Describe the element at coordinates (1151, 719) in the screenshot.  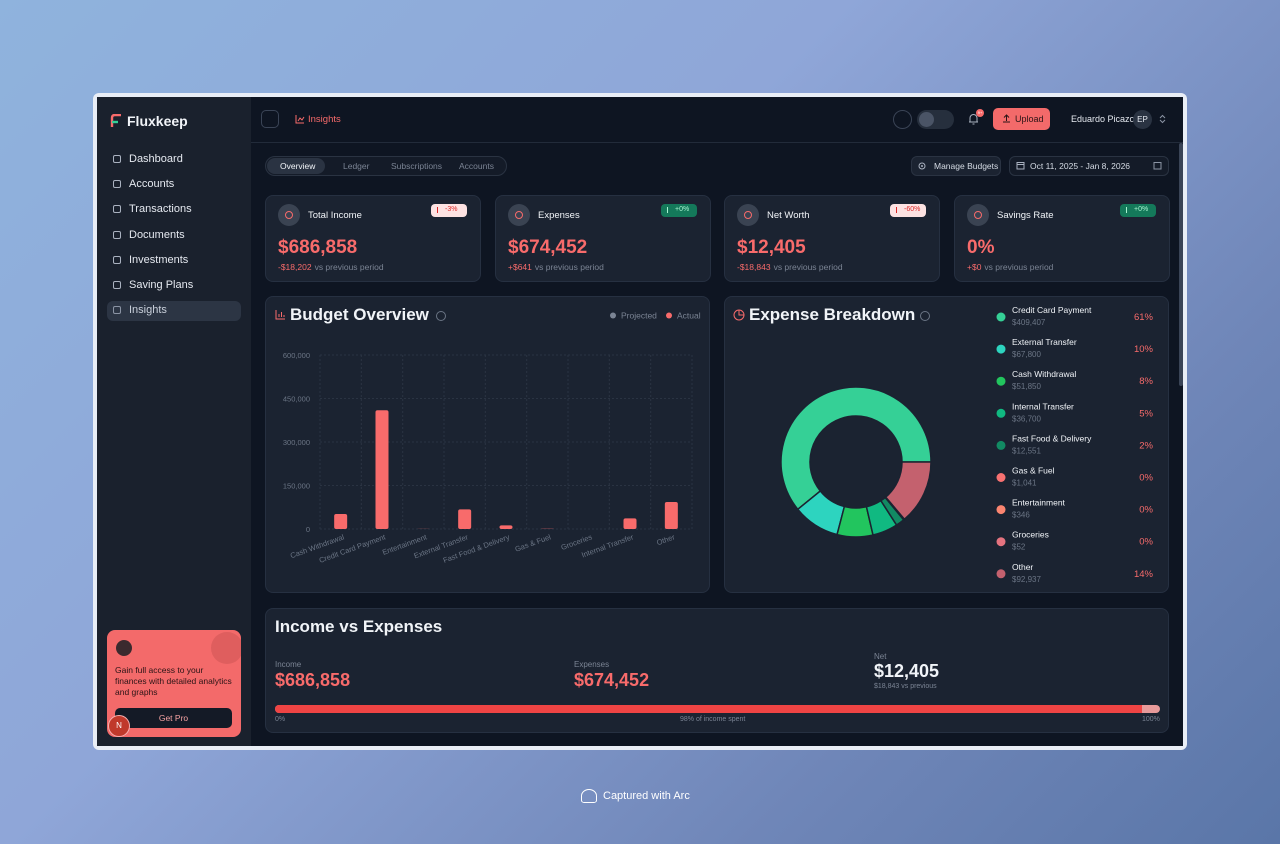
I see `progress-max: 100%` at that location.